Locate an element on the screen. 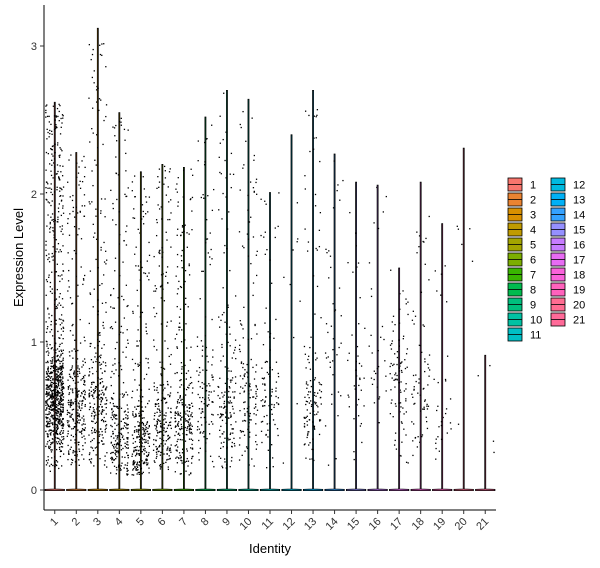  legend-label-3: 3 is located at coordinates (533, 216).